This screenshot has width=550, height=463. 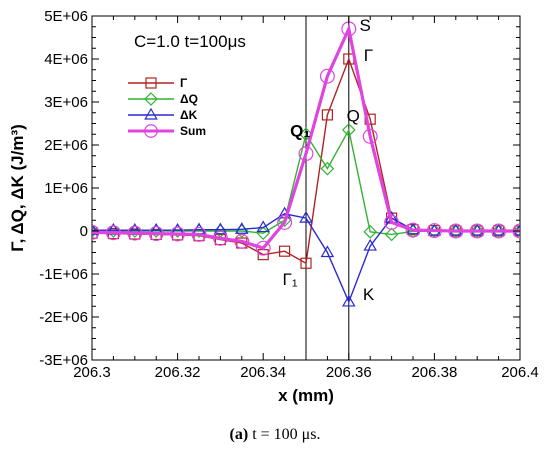 What do you see at coordinates (178, 372) in the screenshot?
I see `x-tick-label: 206.32` at bounding box center [178, 372].